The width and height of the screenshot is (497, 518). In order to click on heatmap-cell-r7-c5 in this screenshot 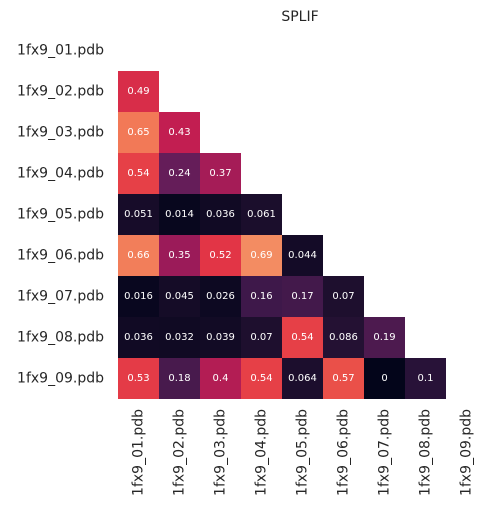, I will do `click(302, 296)`.